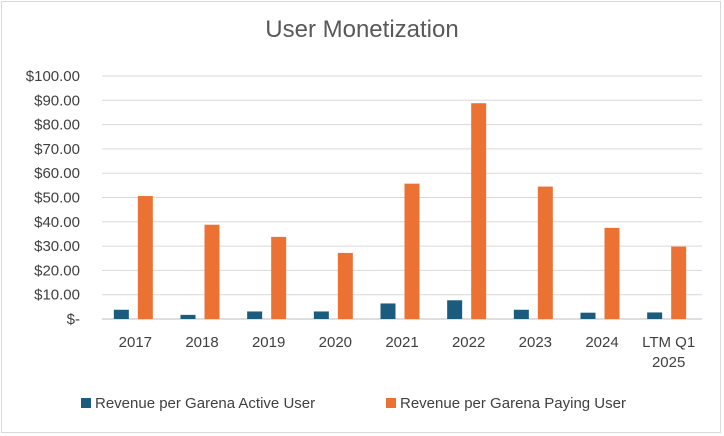 The height and width of the screenshot is (436, 724). What do you see at coordinates (668, 342) in the screenshot?
I see `x-tick-label: LTM Q1` at bounding box center [668, 342].